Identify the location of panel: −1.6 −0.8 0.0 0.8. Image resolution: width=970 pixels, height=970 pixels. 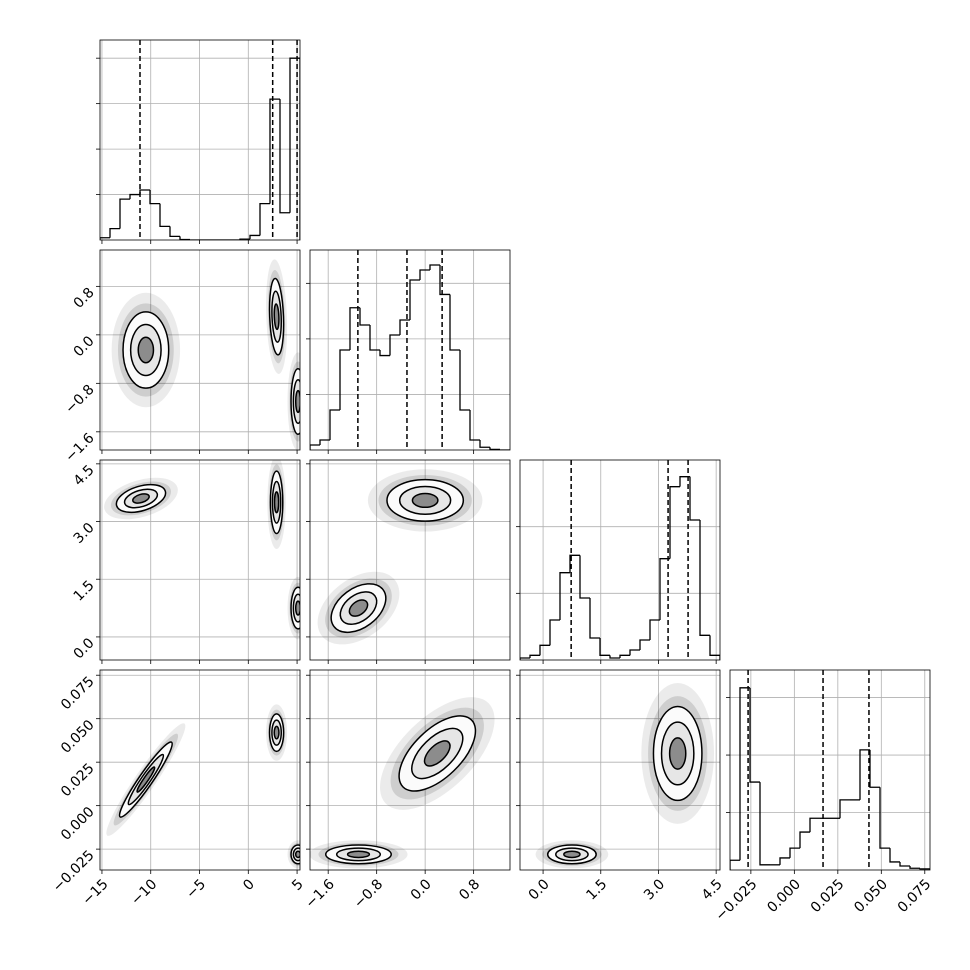
(406, 790).